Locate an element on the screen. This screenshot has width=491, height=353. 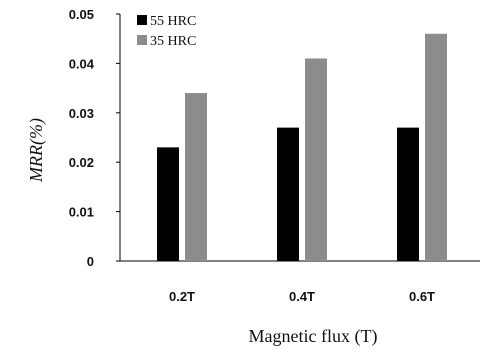
x-axis-title: Magnetic flux (T) is located at coordinates (313, 336).